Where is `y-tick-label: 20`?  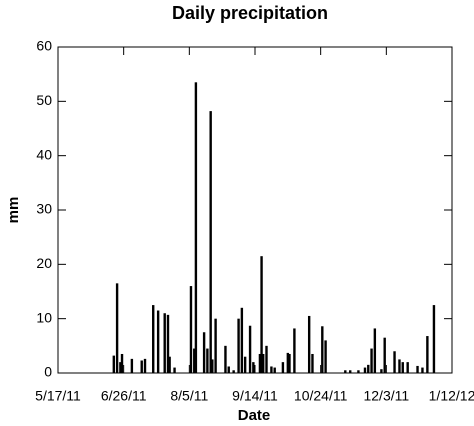
y-tick-label: 20 is located at coordinates (44, 263).